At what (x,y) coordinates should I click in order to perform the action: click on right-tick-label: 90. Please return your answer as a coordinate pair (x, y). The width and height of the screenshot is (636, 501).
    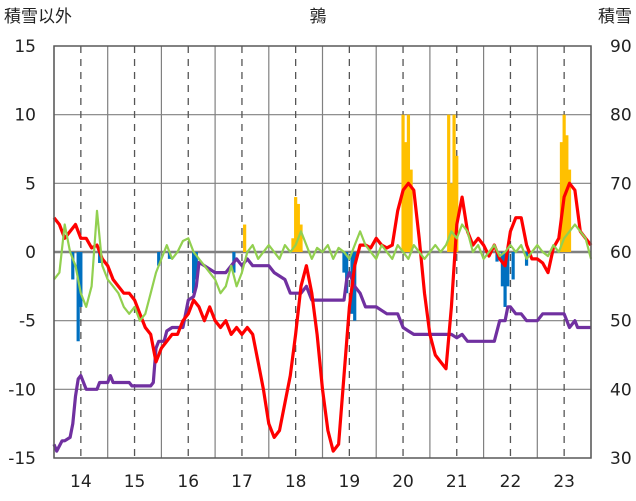
    Looking at the image, I should click on (621, 47).